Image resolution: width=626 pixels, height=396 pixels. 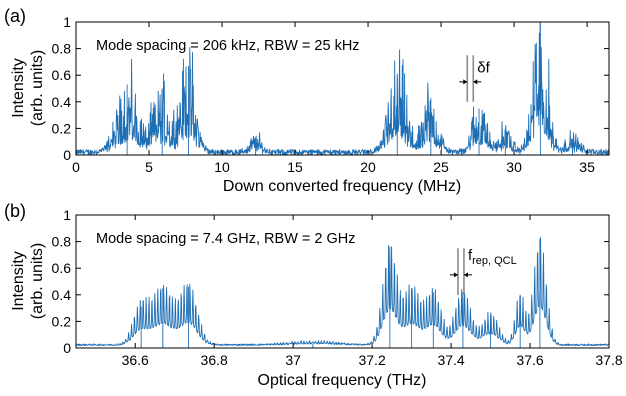 I want to click on panel-a-annotation: Mode spacing = 206 kHz, RBW = 25 kHz, so click(x=228, y=46).